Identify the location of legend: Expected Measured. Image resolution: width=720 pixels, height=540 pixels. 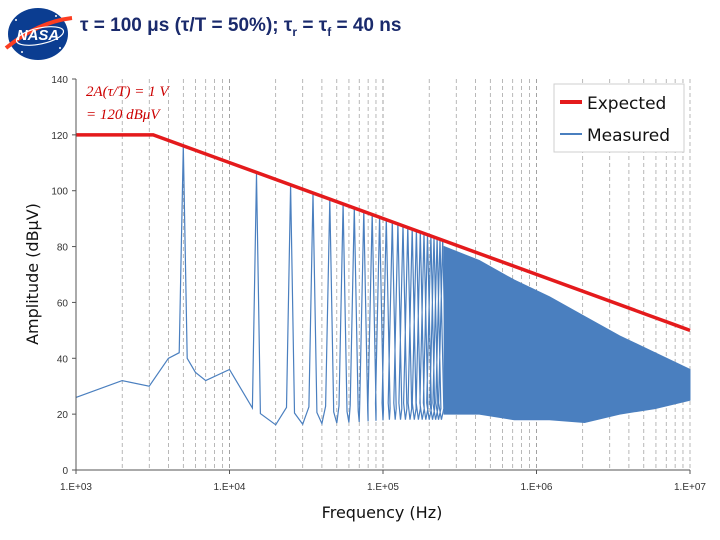
(619, 118).